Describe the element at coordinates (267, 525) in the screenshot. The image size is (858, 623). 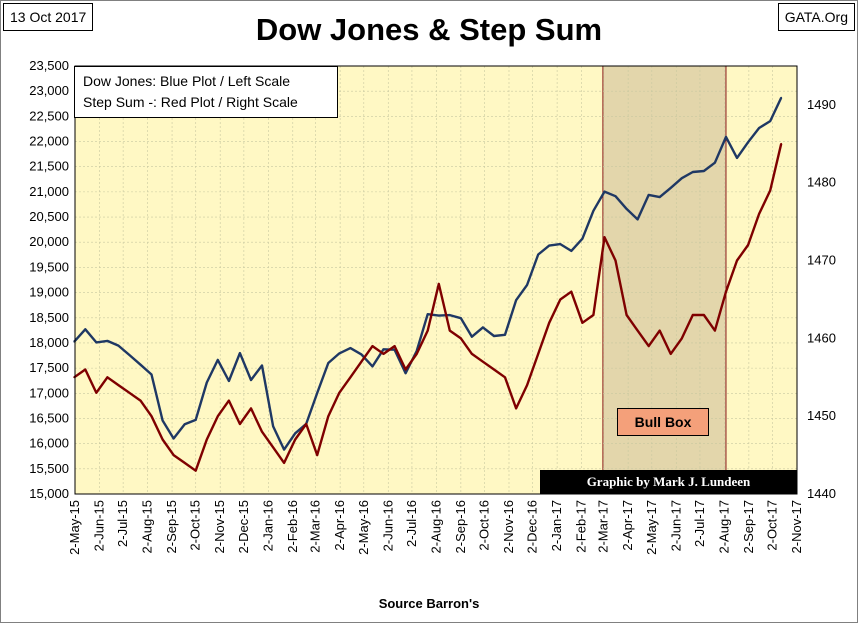
I see `x-tick-label: 2-Jan-16` at that location.